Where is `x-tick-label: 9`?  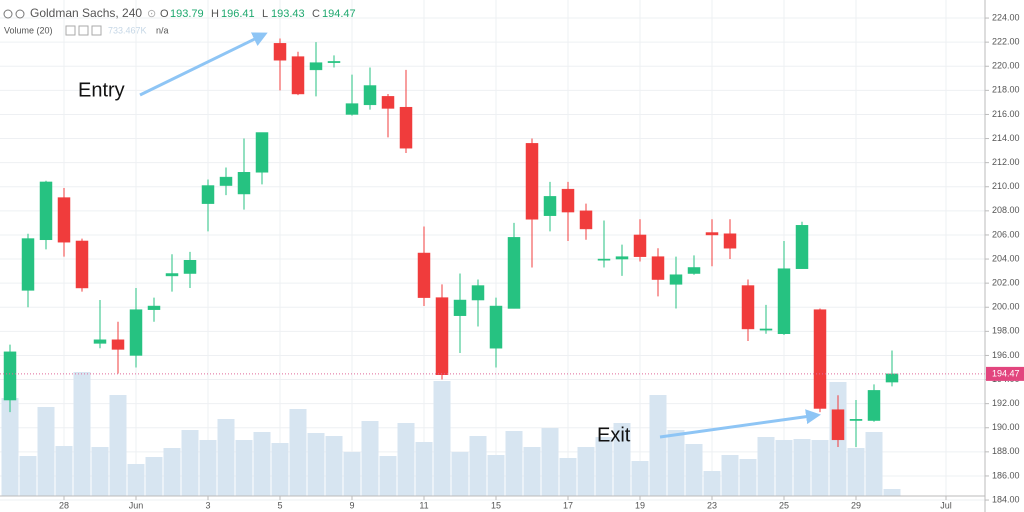 x-tick-label: 9 is located at coordinates (351, 505).